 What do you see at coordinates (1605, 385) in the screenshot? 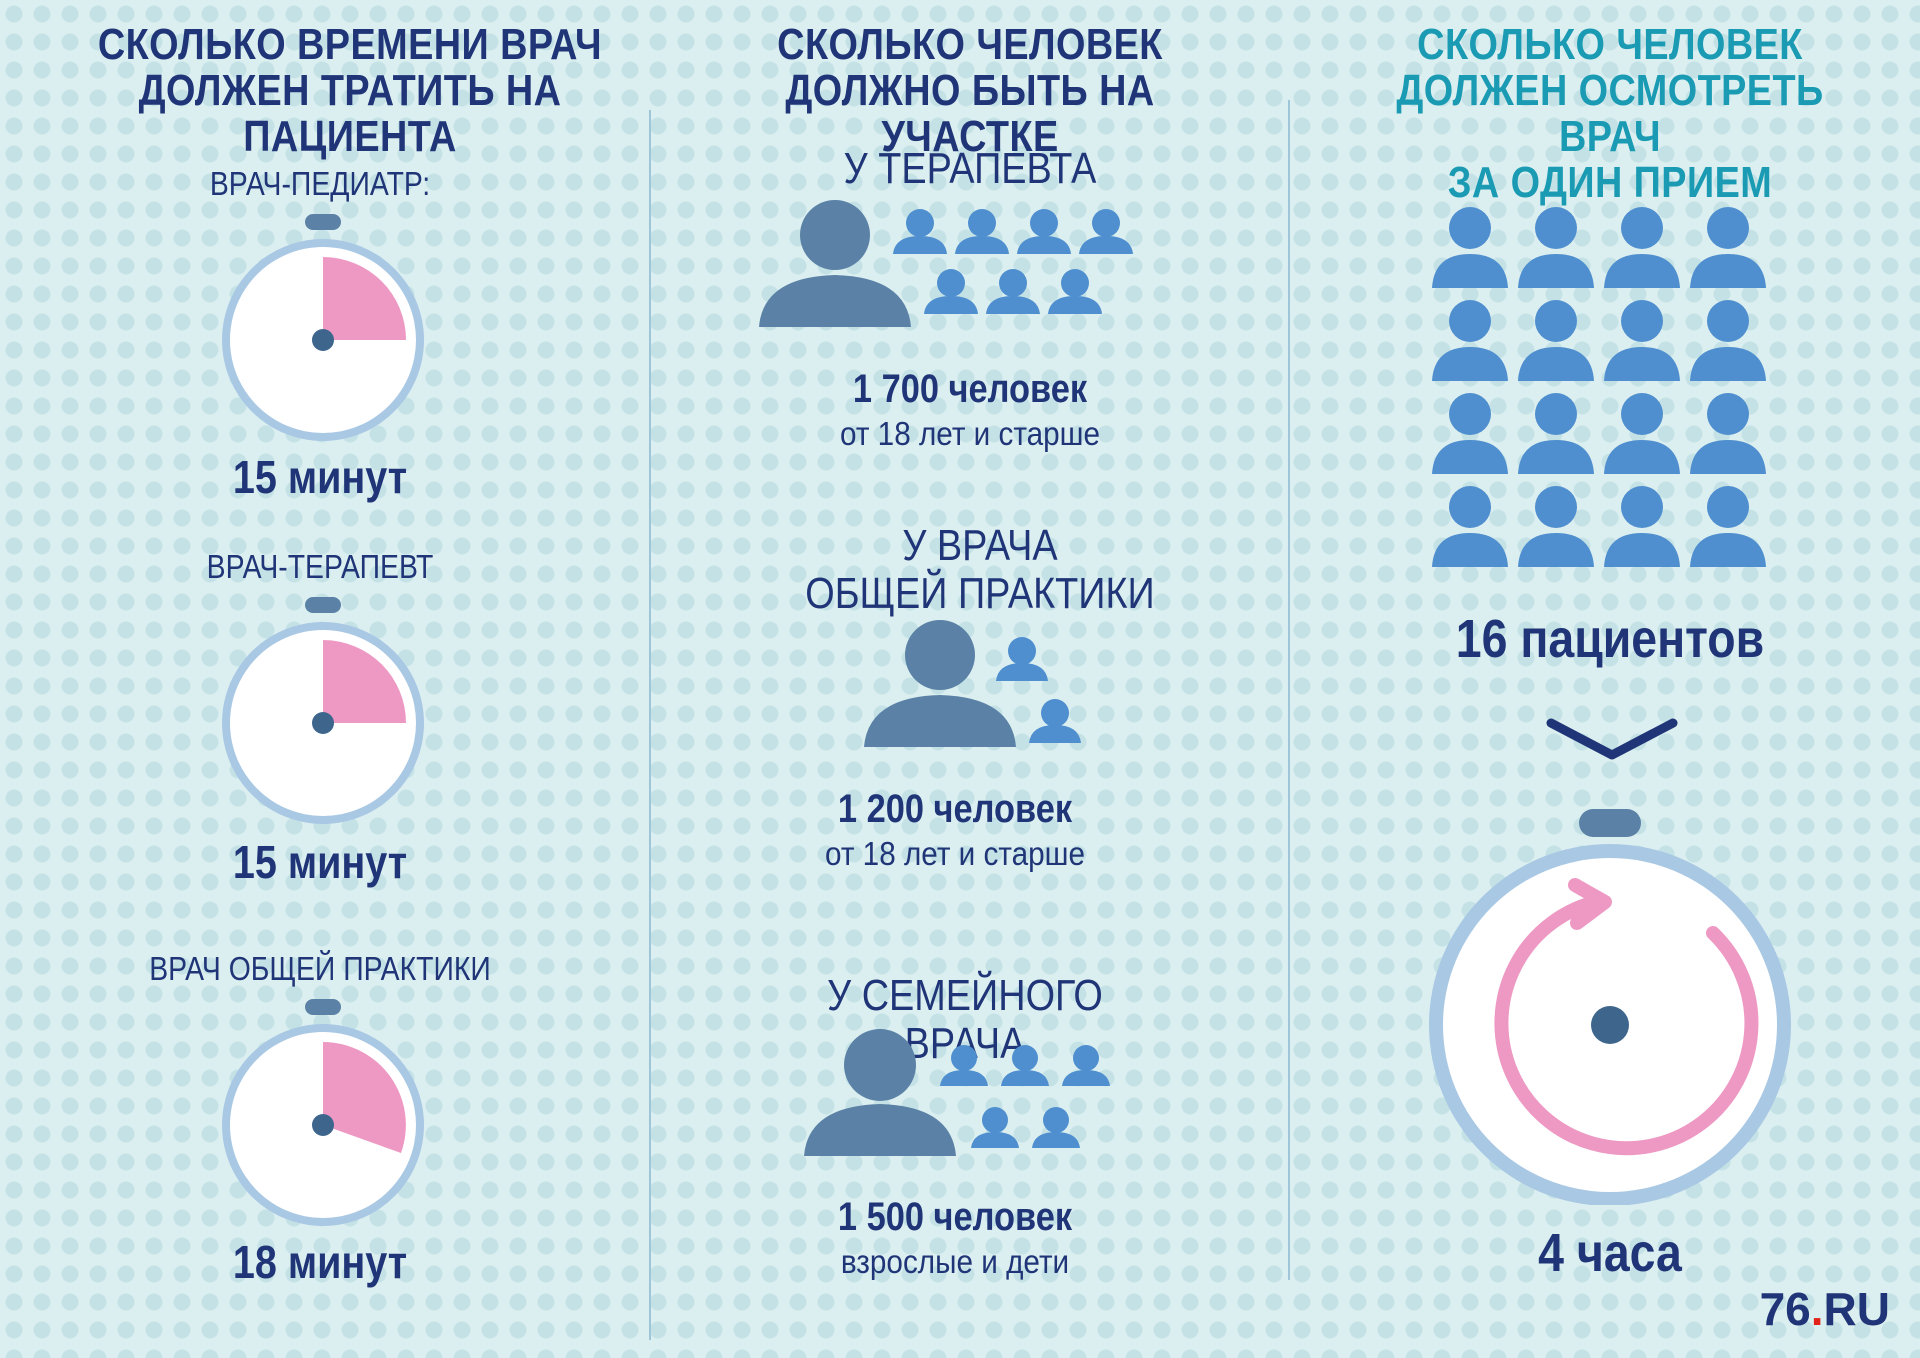
I see `patients-grid` at bounding box center [1605, 385].